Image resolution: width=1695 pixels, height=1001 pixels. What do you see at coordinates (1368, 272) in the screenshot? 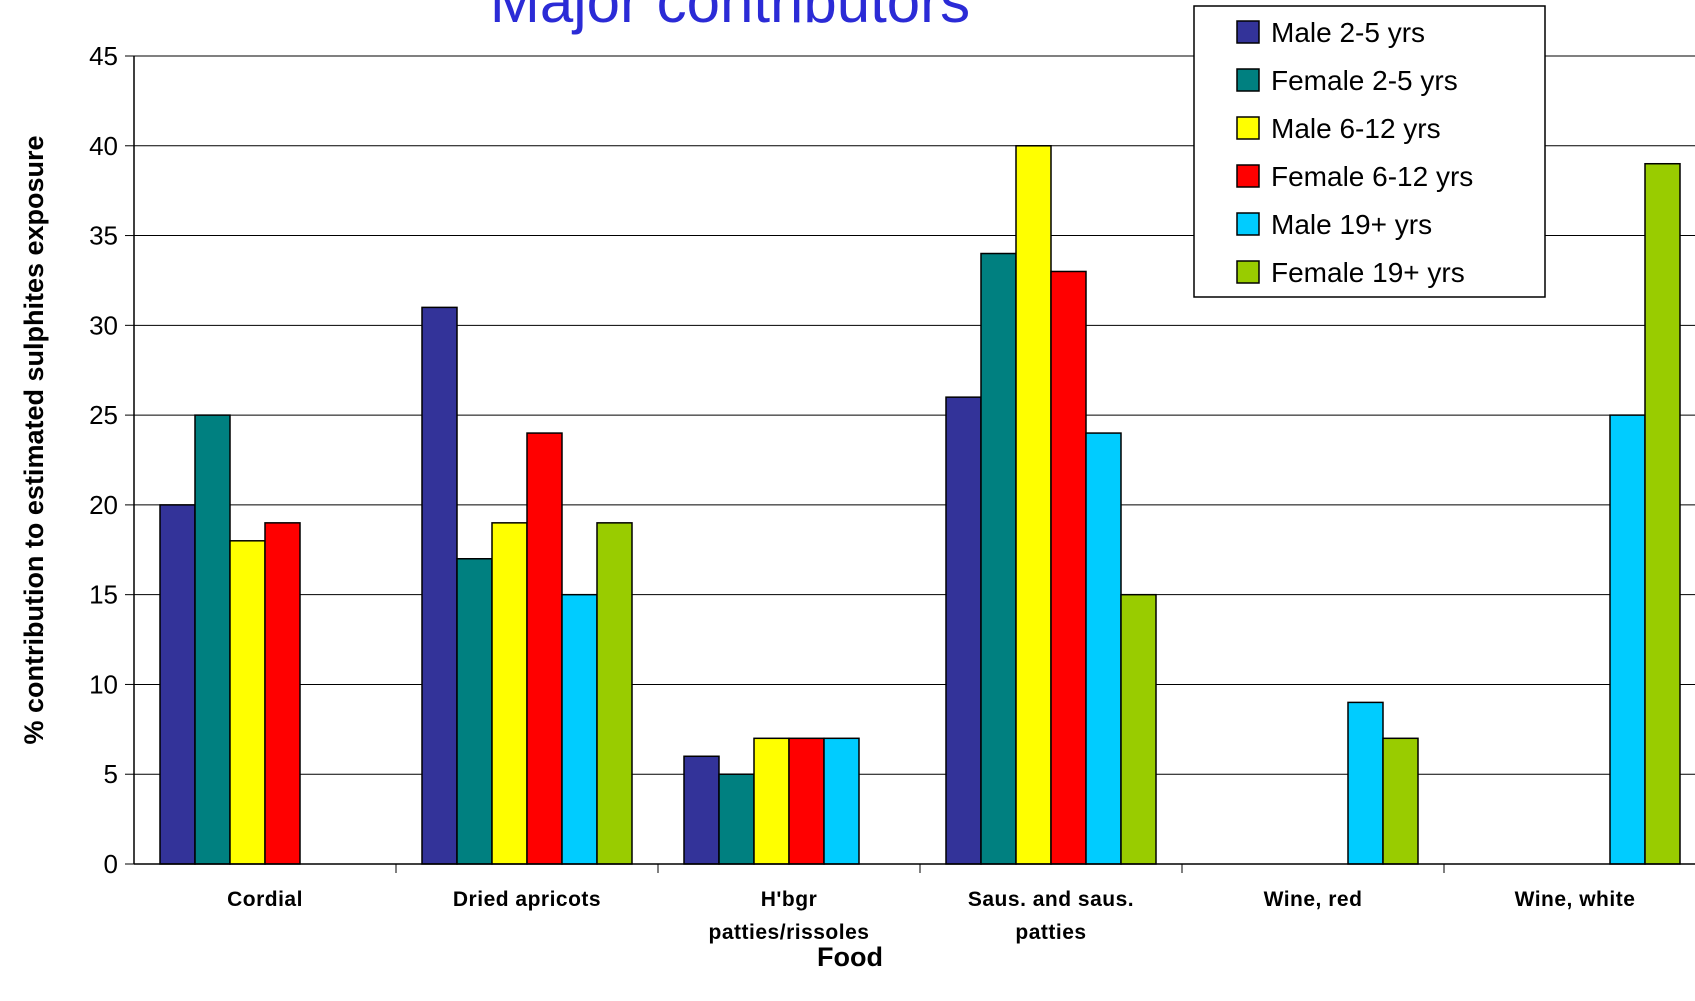
I see `legend-label: Female 19+ yrs` at bounding box center [1368, 272].